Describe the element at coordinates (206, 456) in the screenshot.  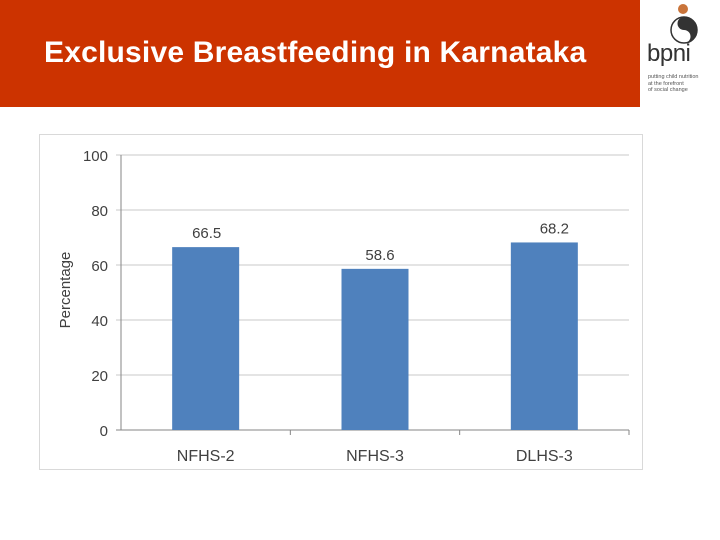
I see `x-tick-label: NFHS-2` at that location.